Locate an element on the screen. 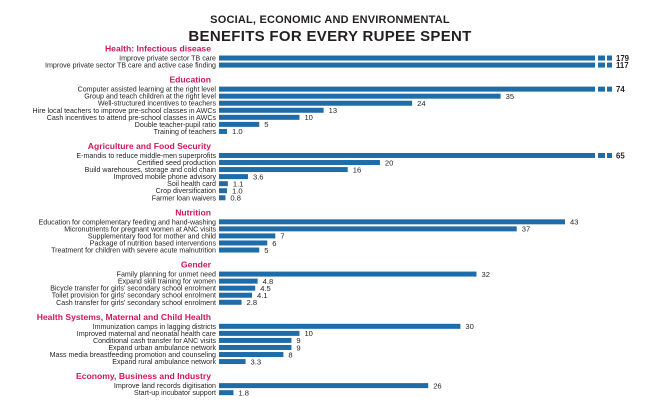 This screenshot has height=408, width=660. bar-label: Build warehouses, storage and cold chain is located at coordinates (150, 170).